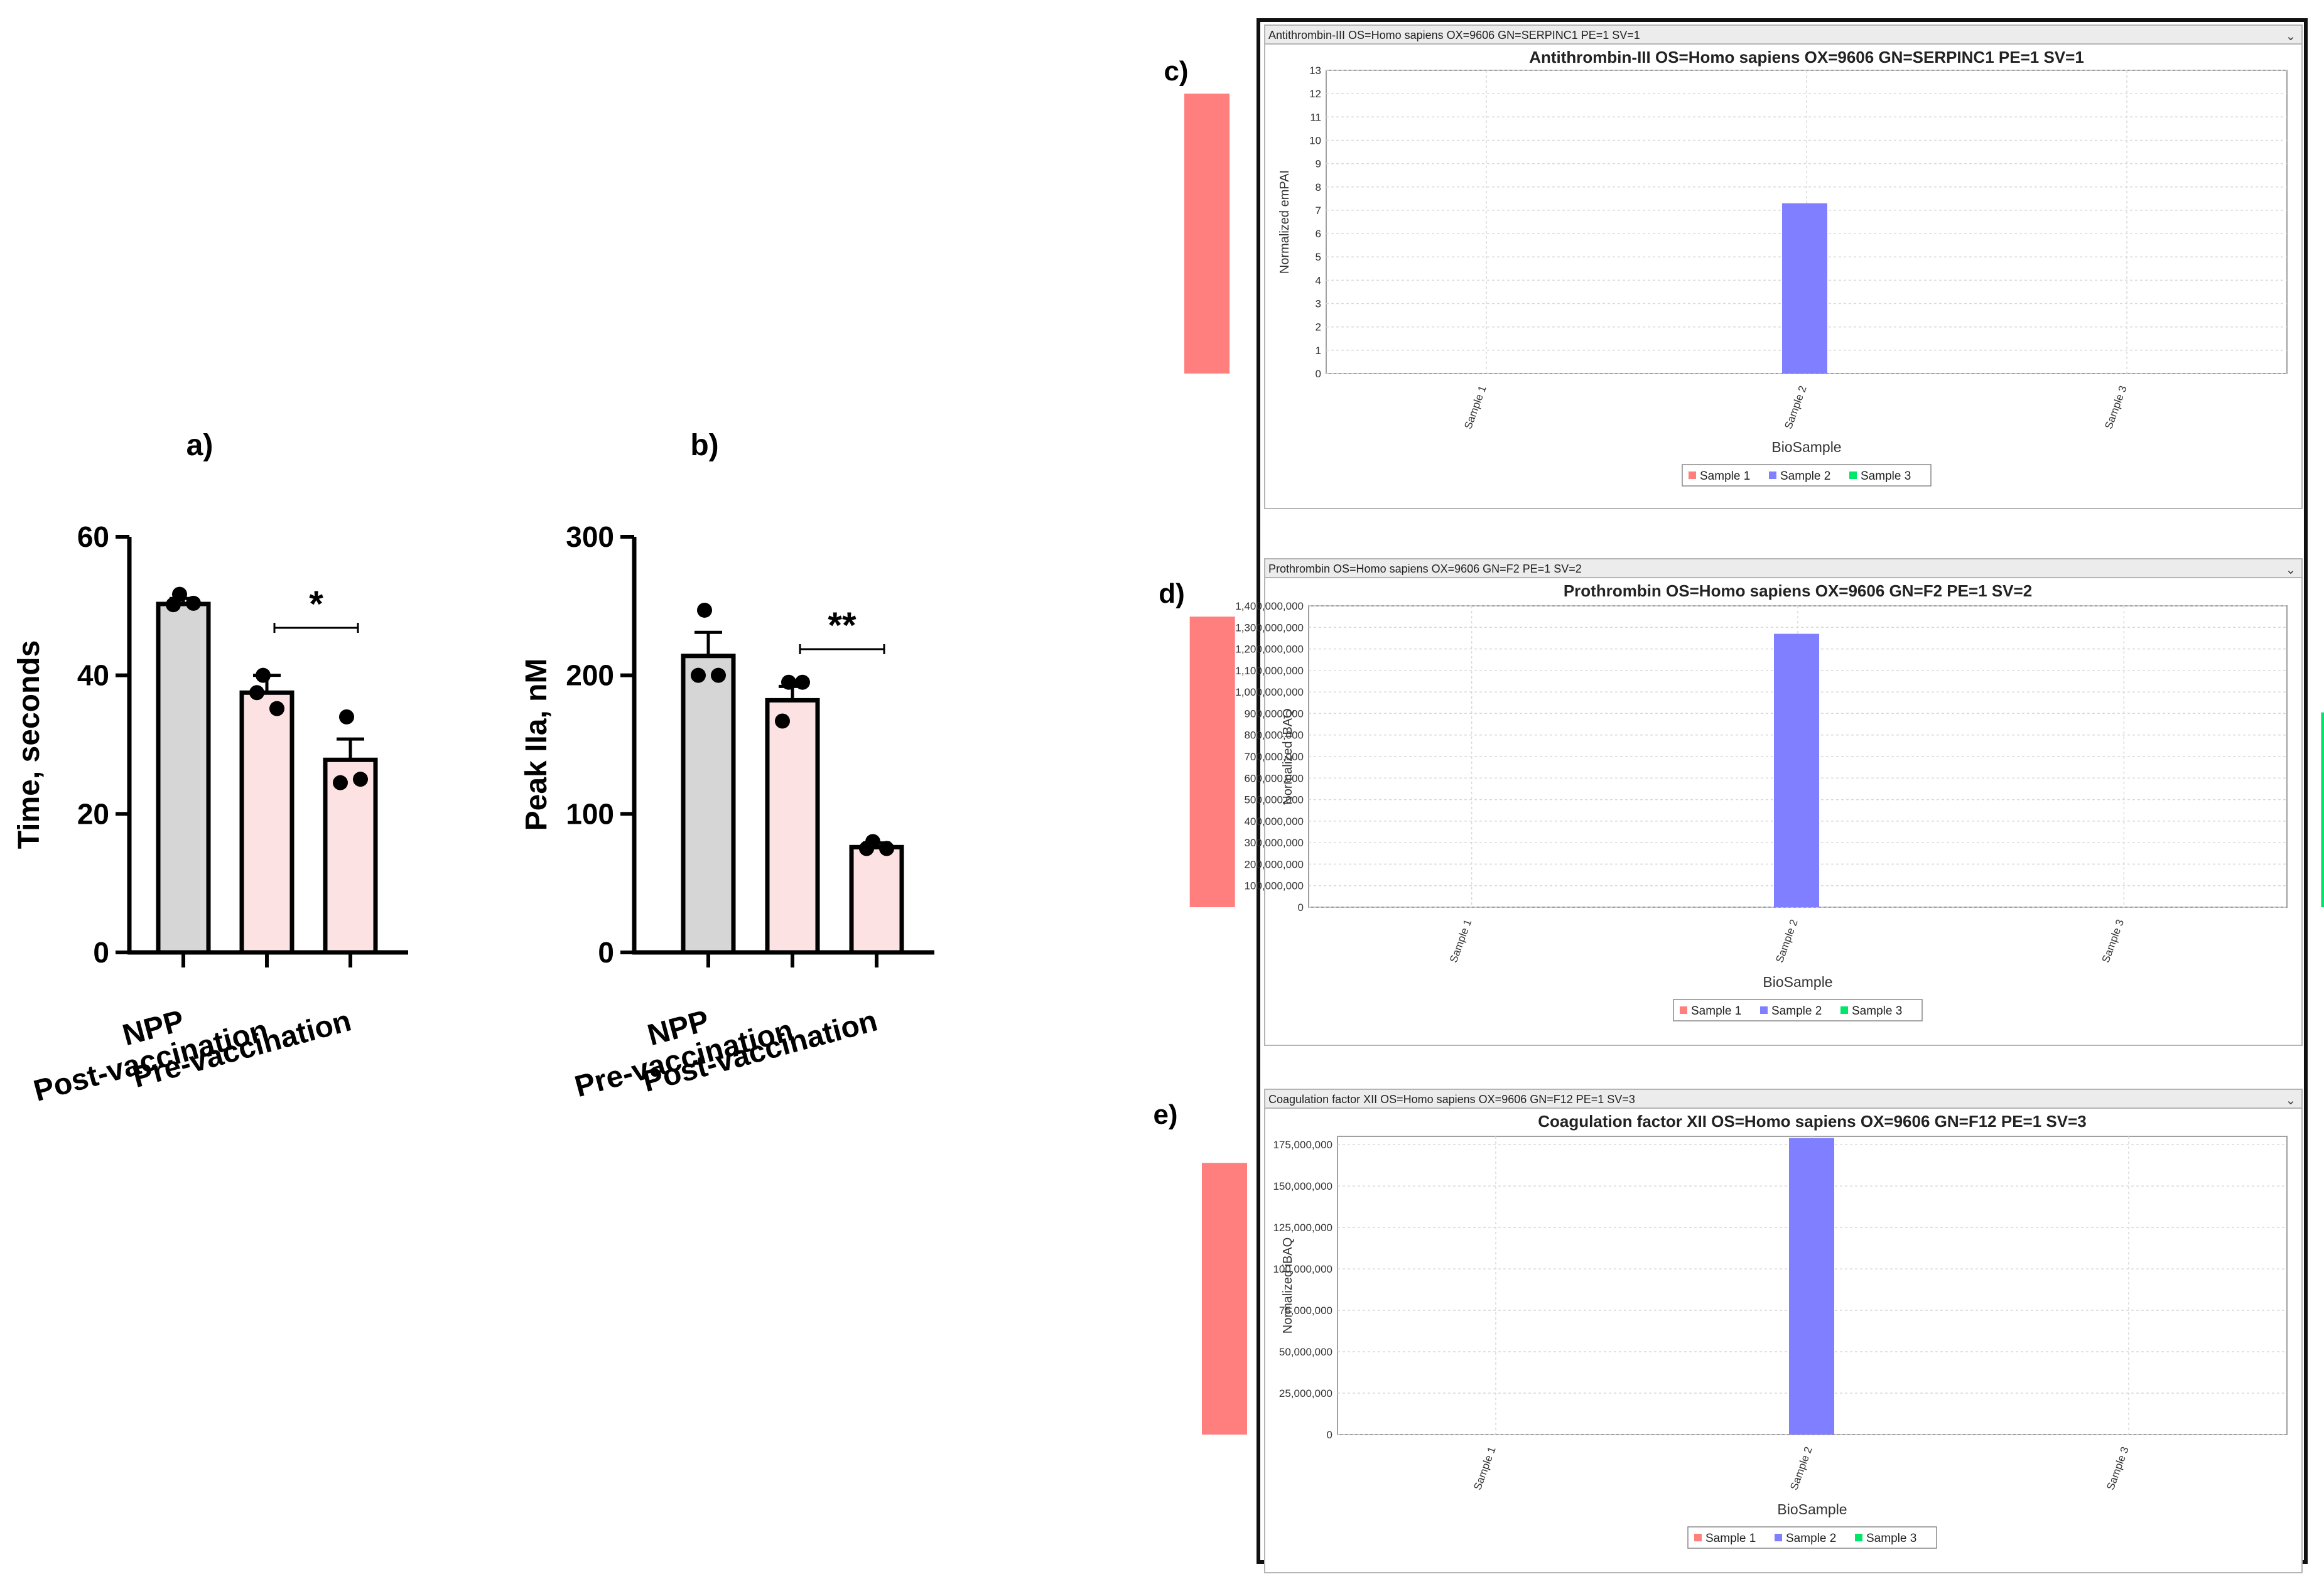 The height and width of the screenshot is (1584, 2324). What do you see at coordinates (1318, 234) in the screenshot?
I see `y-tick-label: 6` at bounding box center [1318, 234].